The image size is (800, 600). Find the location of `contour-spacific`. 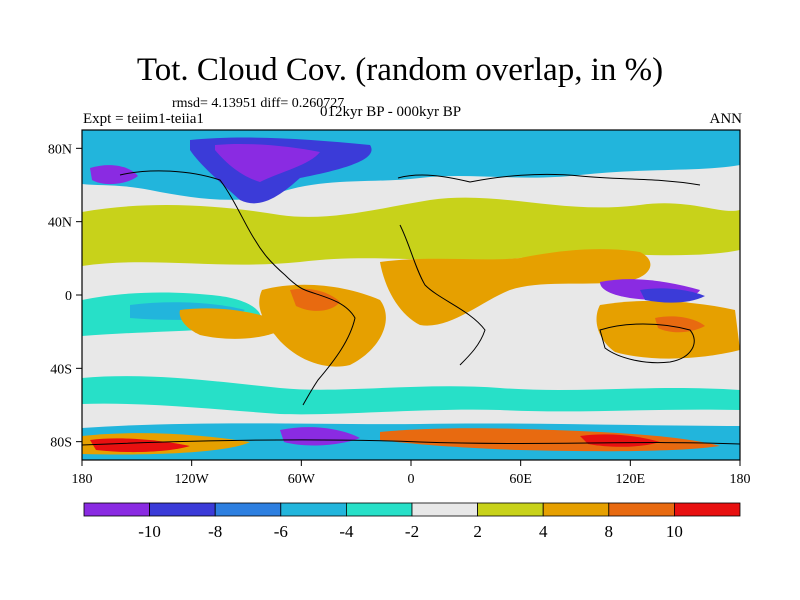

contour-spacific is located at coordinates (234, 323).